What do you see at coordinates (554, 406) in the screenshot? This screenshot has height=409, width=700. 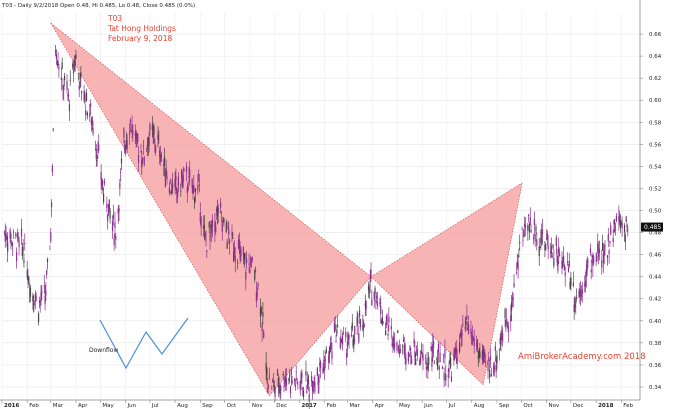 I see `x-tick-label: Nov` at bounding box center [554, 406].